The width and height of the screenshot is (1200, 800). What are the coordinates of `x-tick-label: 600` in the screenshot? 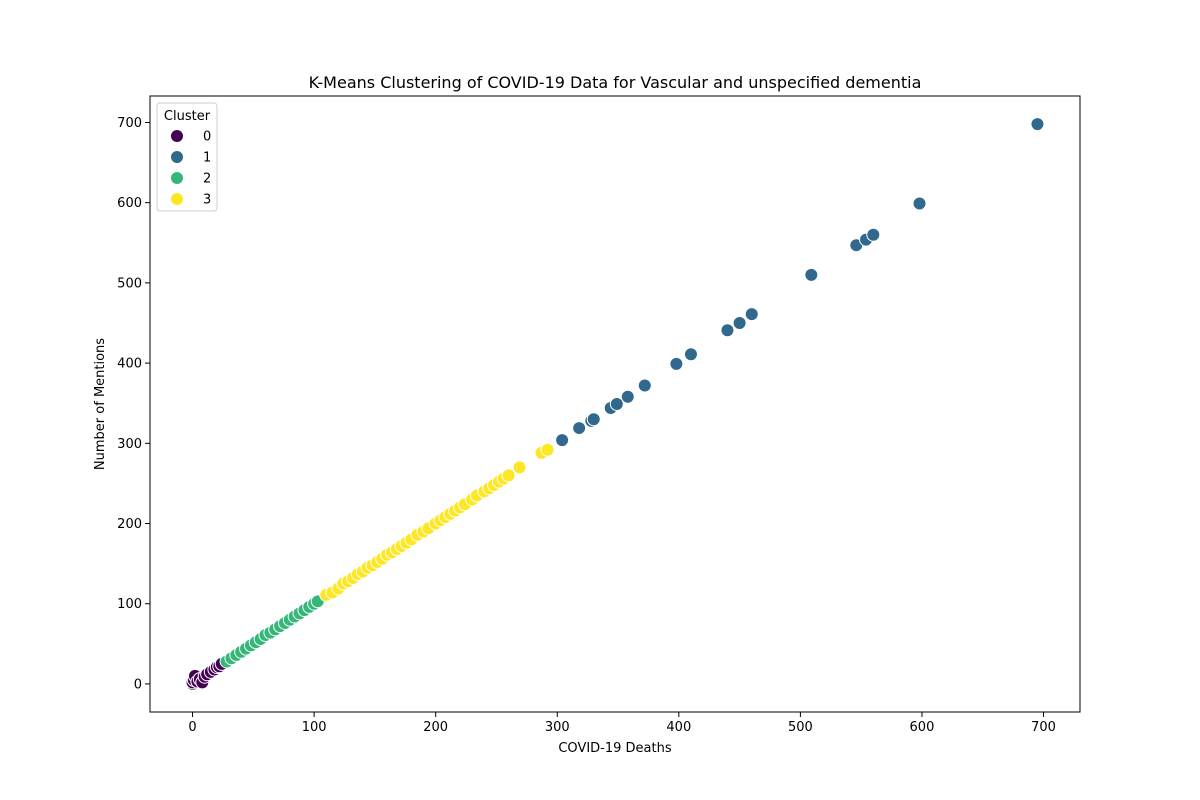 It's located at (922, 727).